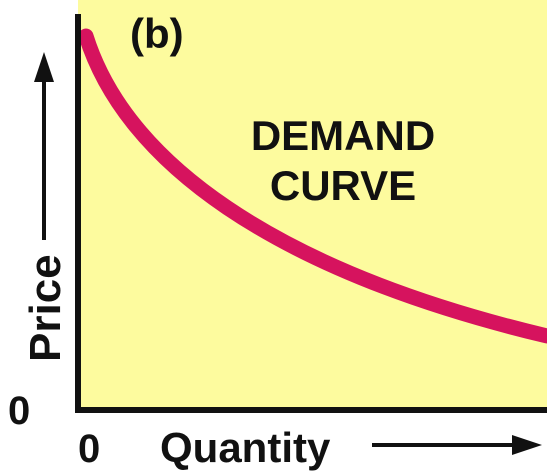  I want to click on y-origin-label: 0, so click(19, 411).